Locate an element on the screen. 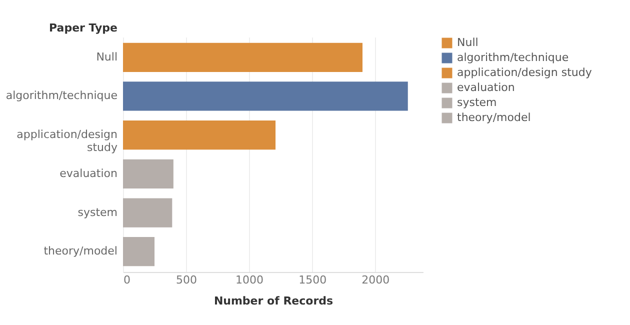 The height and width of the screenshot is (325, 630). y-tick-label: Null is located at coordinates (107, 57).